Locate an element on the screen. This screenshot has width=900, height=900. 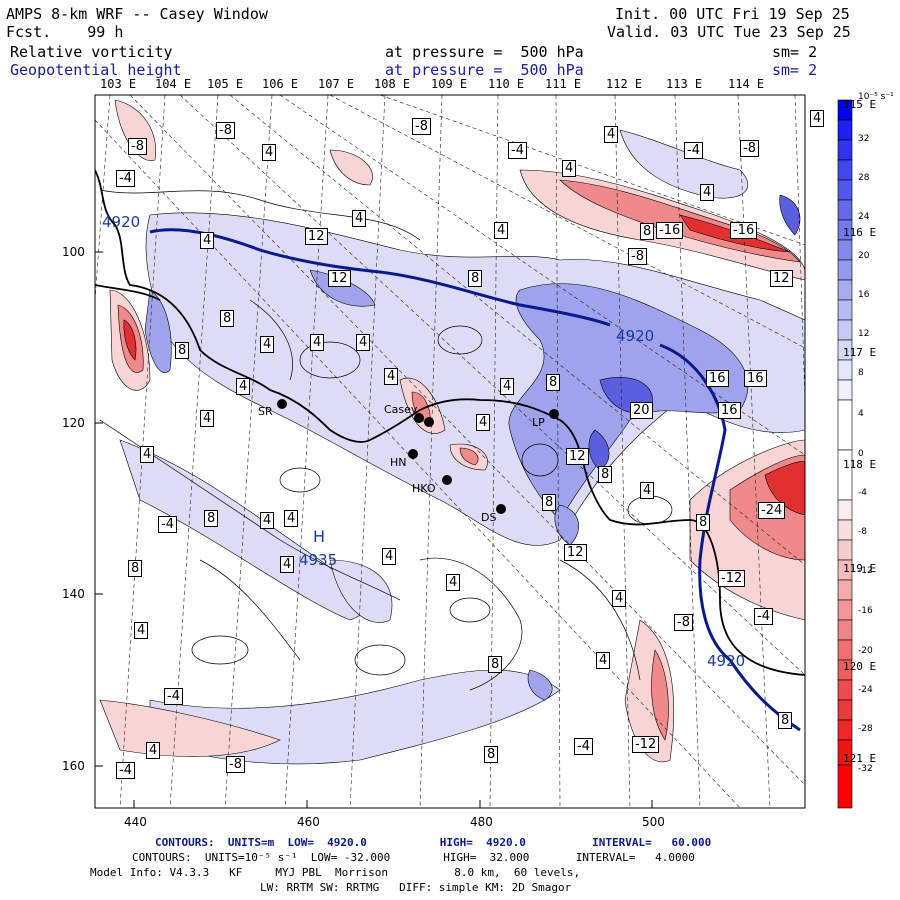
lon-right-label: 120 E is located at coordinates (860, 666).